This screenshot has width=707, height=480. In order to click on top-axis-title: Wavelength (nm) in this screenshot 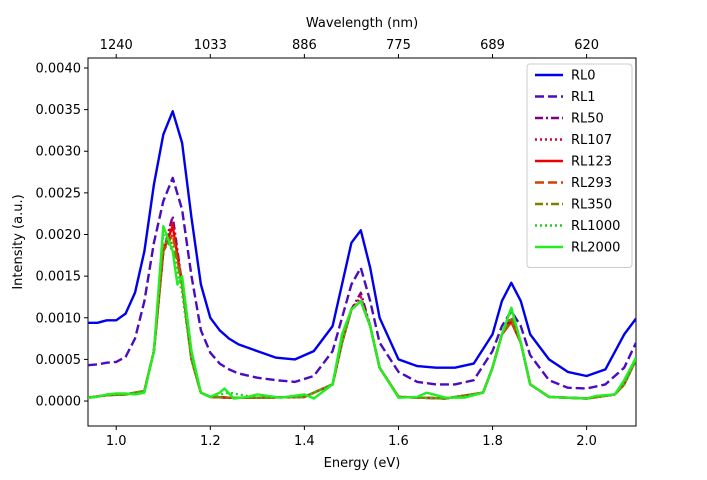, I will do `click(362, 23)`.